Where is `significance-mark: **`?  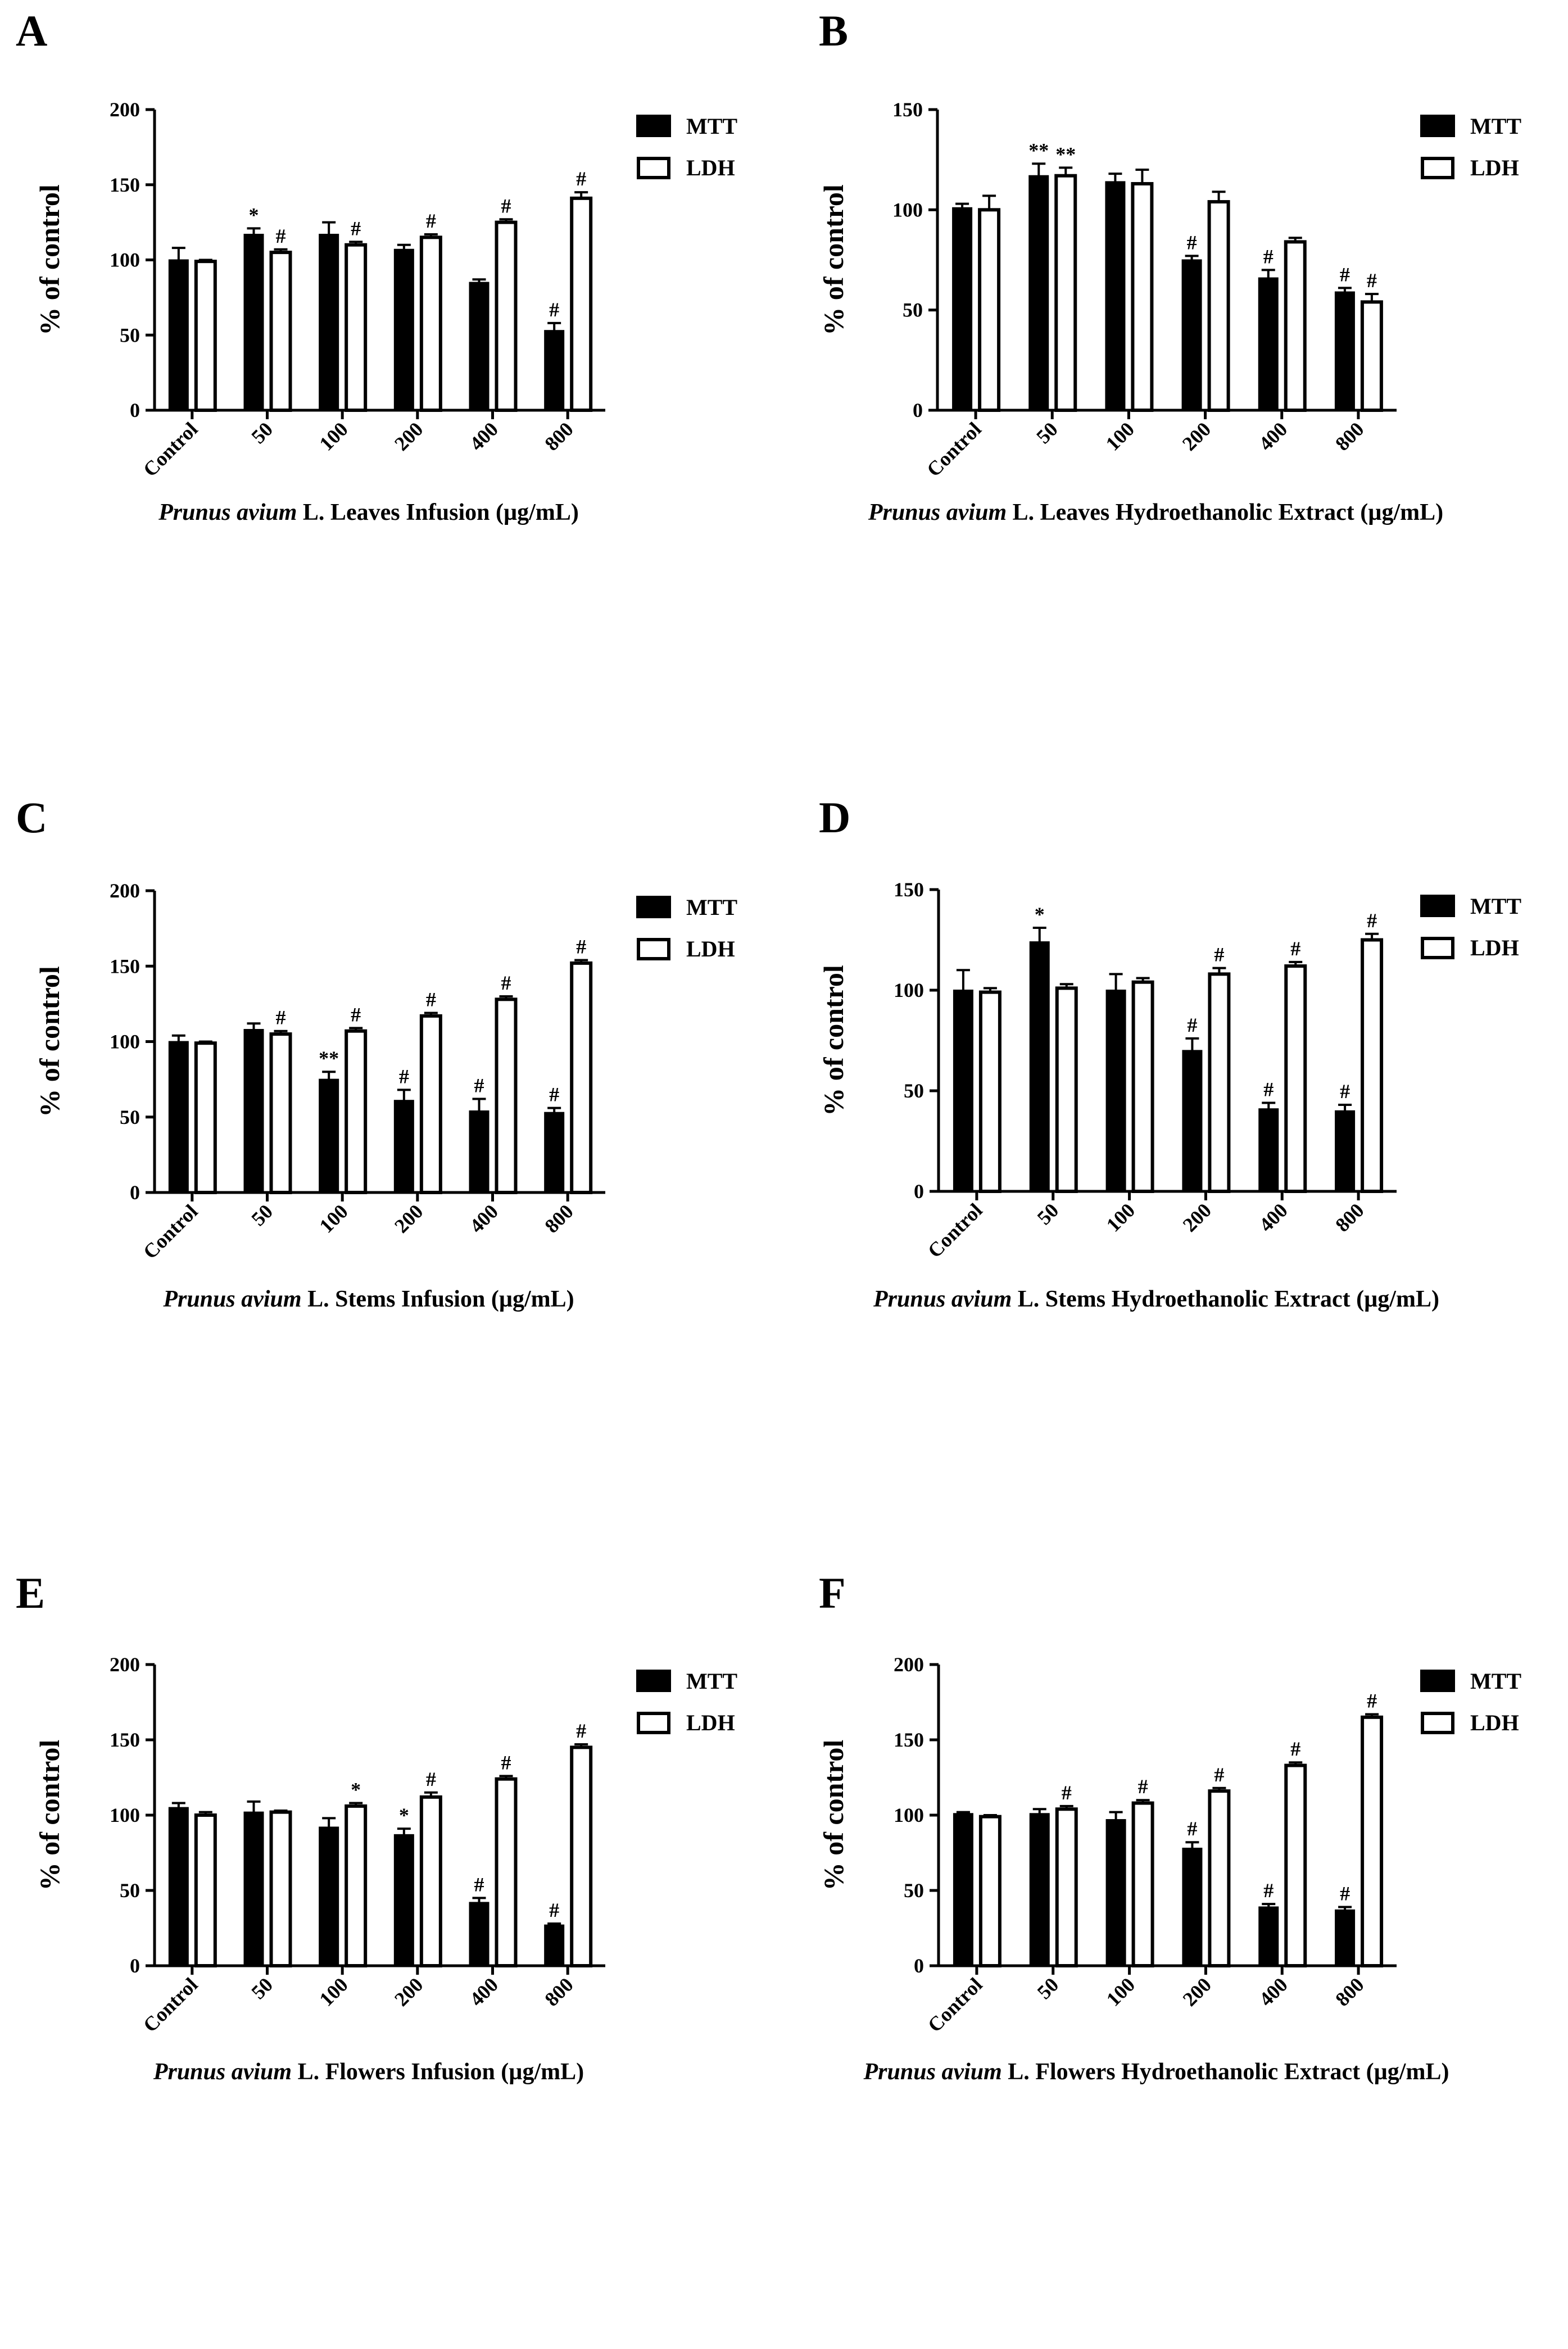 significance-mark: ** is located at coordinates (329, 1058).